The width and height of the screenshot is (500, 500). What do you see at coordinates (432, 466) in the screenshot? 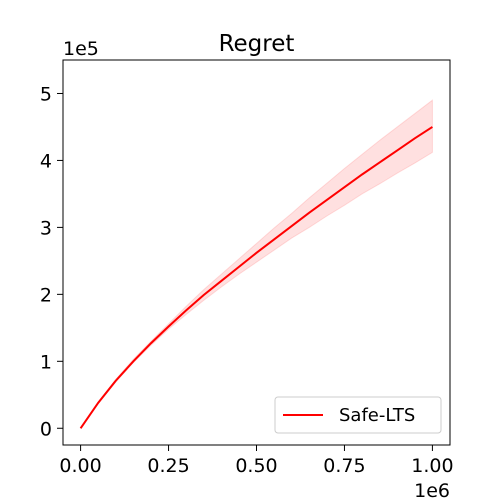
I see `x-tick-label: 1.00` at bounding box center [432, 466].